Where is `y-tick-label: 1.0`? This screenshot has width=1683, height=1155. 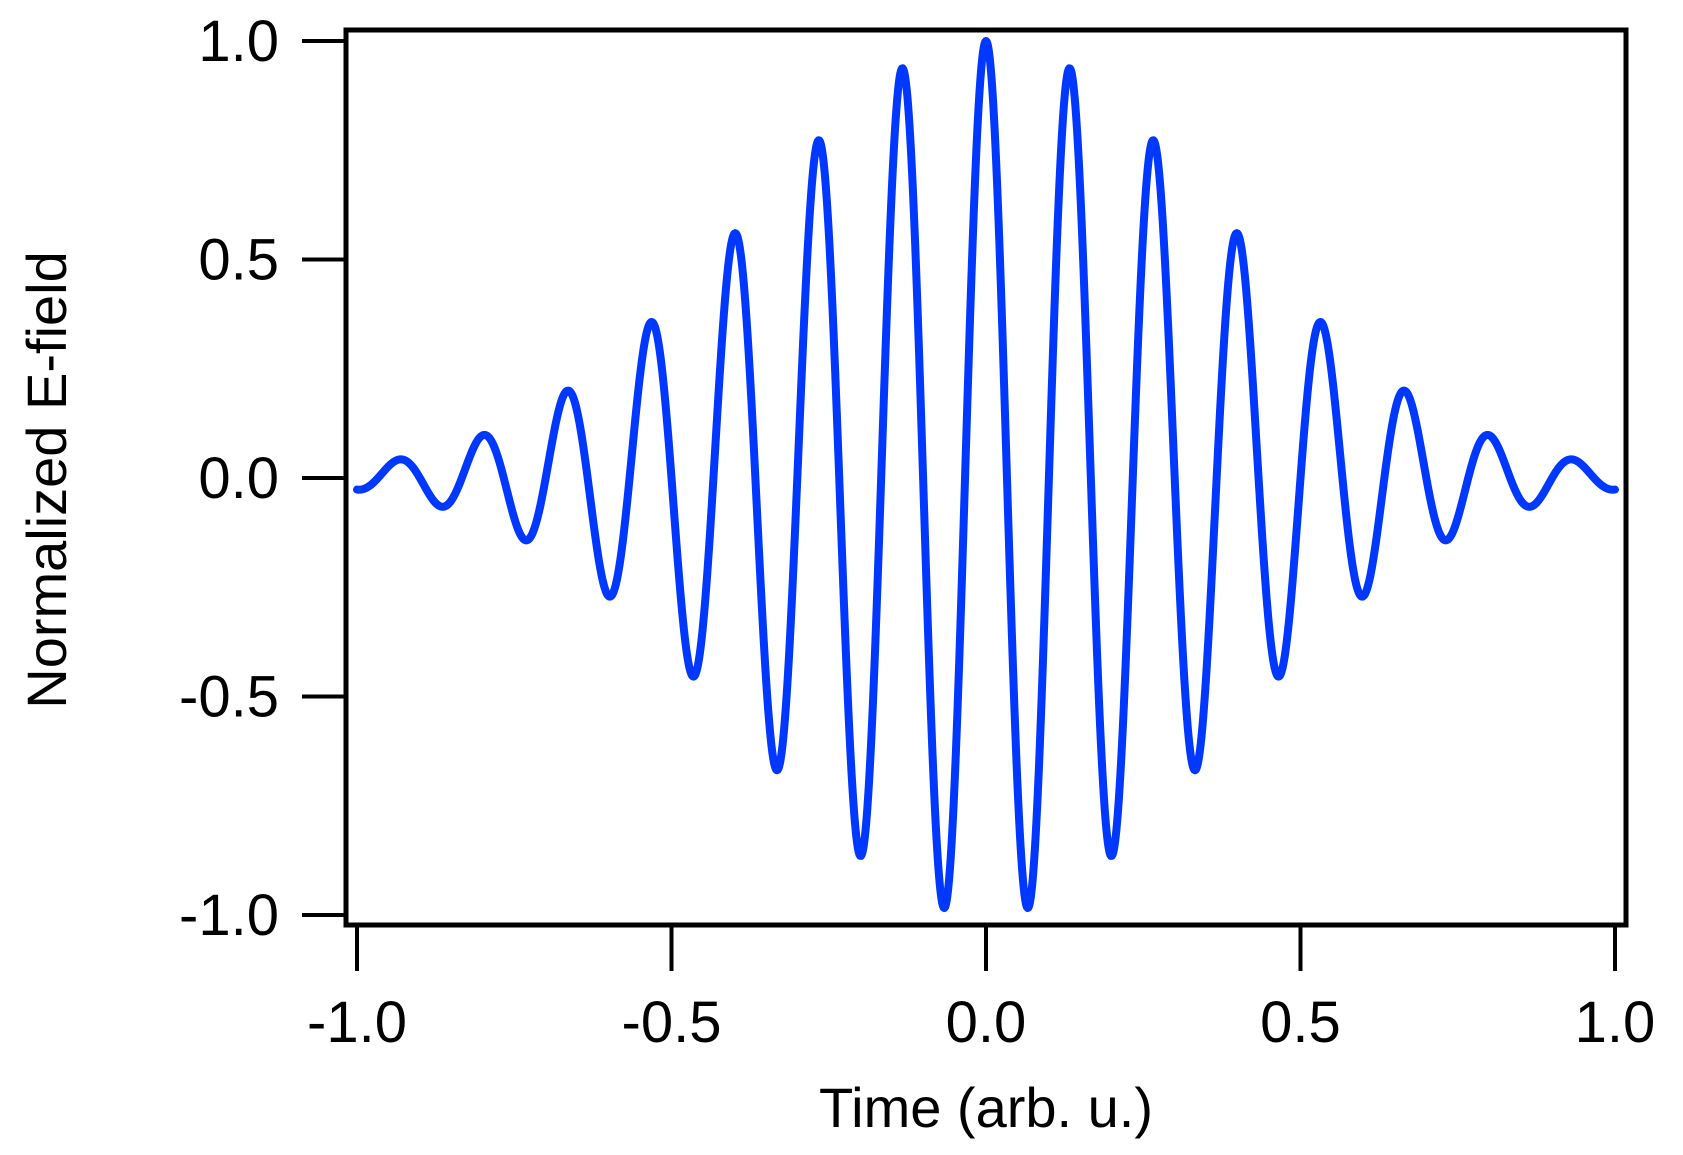 y-tick-label: 1.0 is located at coordinates (238, 41).